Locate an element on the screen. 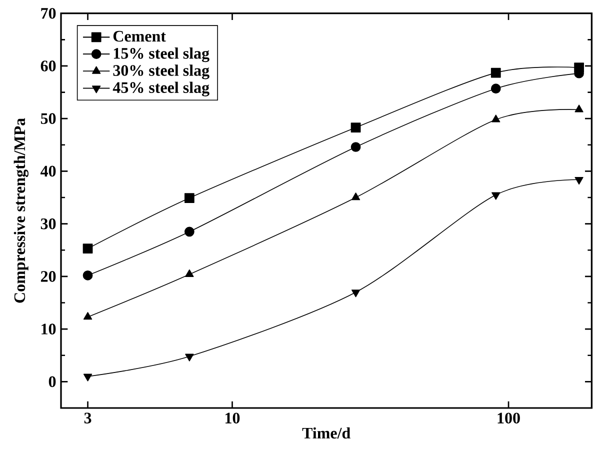 This screenshot has width=593, height=454. y-tick-label: 70 is located at coordinates (48, 13).